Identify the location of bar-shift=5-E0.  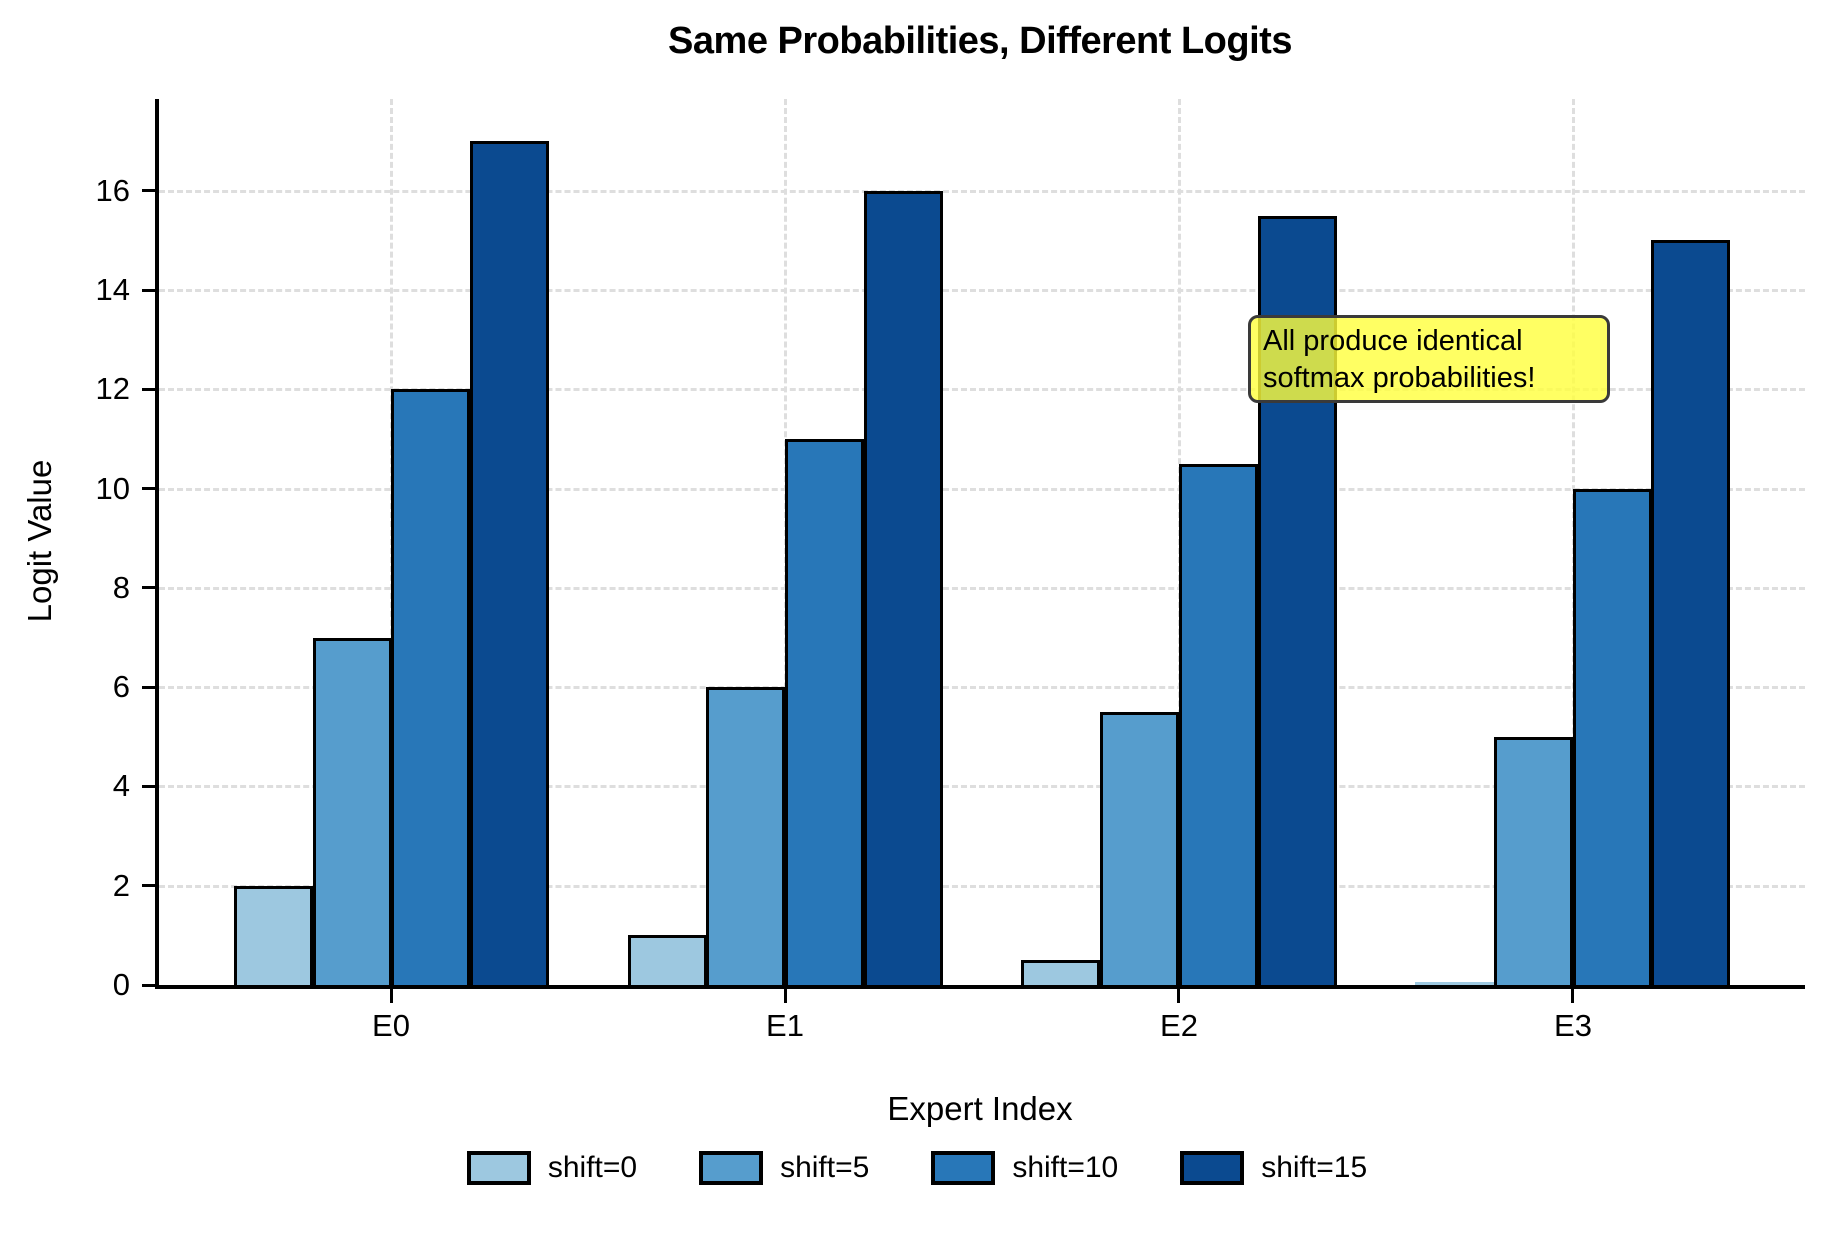
(352, 811).